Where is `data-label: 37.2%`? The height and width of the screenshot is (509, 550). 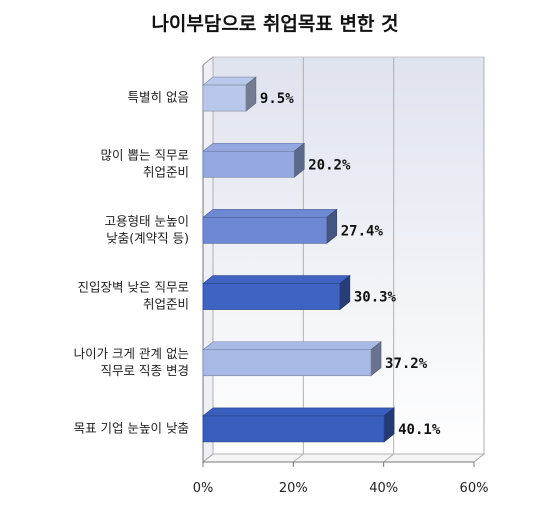 data-label: 37.2% is located at coordinates (406, 364).